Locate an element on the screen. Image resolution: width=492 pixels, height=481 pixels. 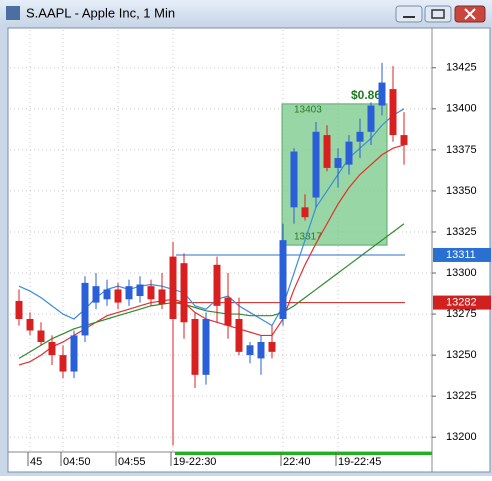
window-title: S.AAPL - Apple Inc, 1 Min is located at coordinates (100, 12).